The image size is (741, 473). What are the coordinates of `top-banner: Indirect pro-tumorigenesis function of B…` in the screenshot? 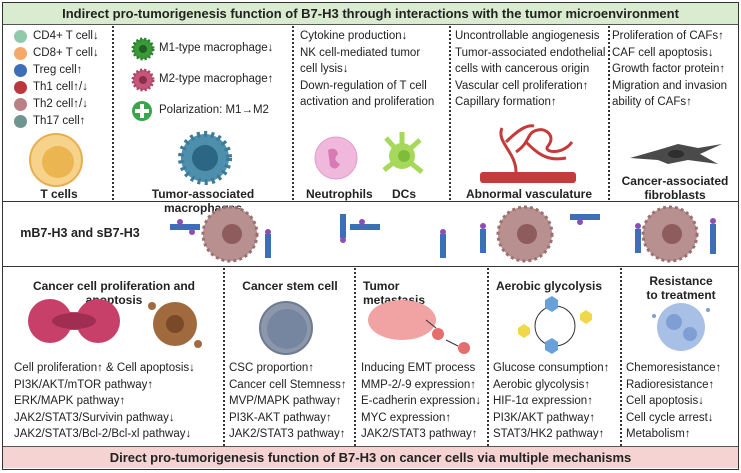 It's located at (370, 14).